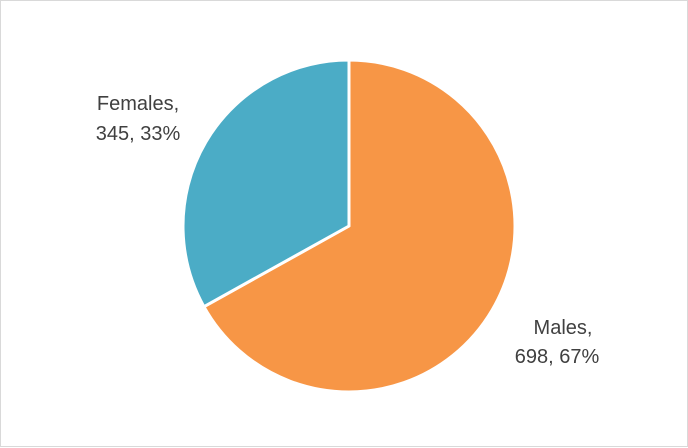 The image size is (688, 448). Describe the element at coordinates (563, 328) in the screenshot. I see `label-males-line1: Males,` at that location.